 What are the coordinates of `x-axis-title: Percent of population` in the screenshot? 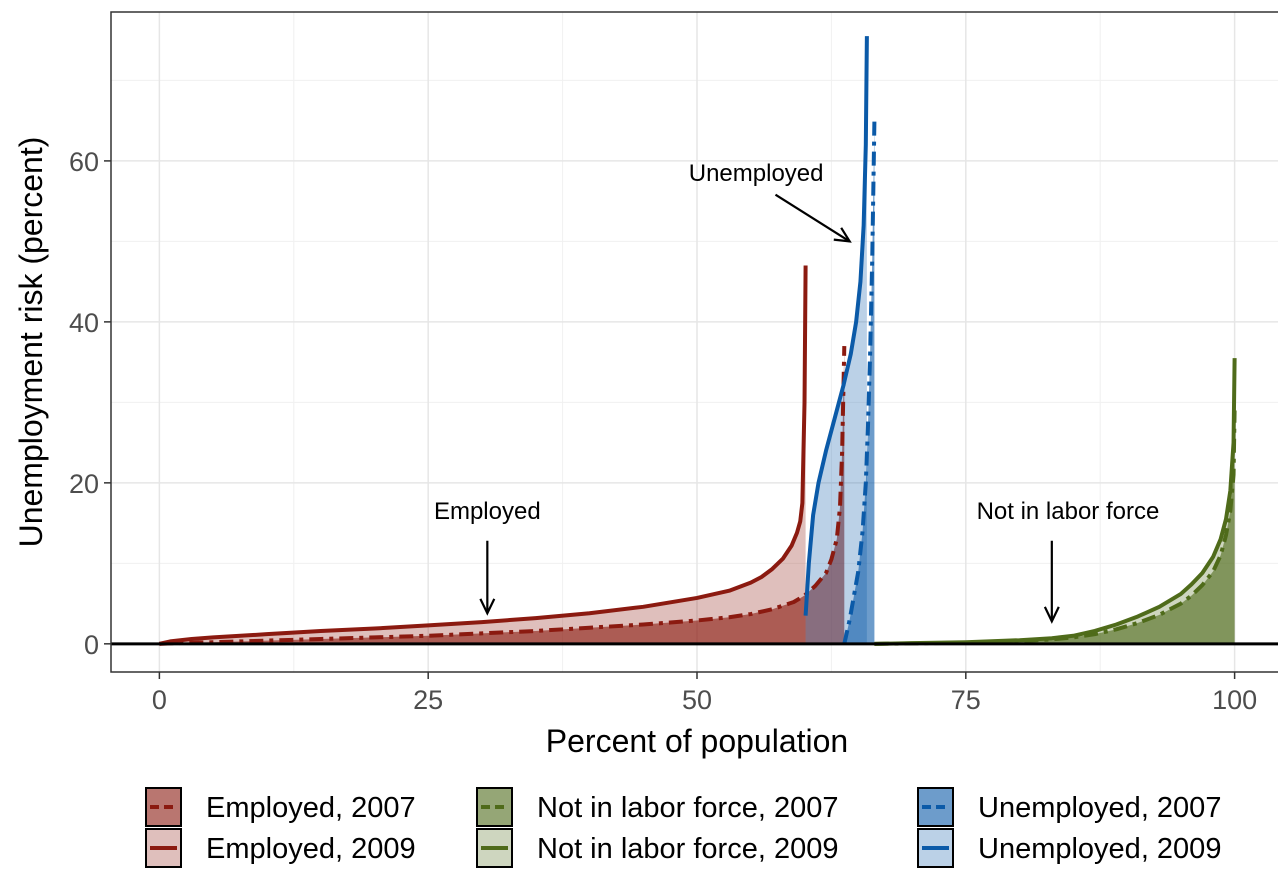 It's located at (697, 741).